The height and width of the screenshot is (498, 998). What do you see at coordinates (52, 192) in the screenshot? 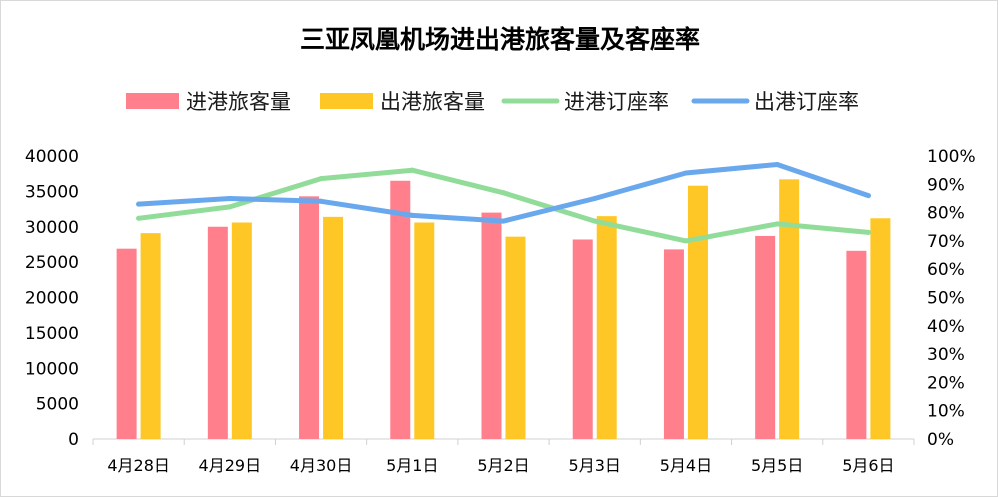
I see `y-left-tick-label: 35000` at bounding box center [52, 192].